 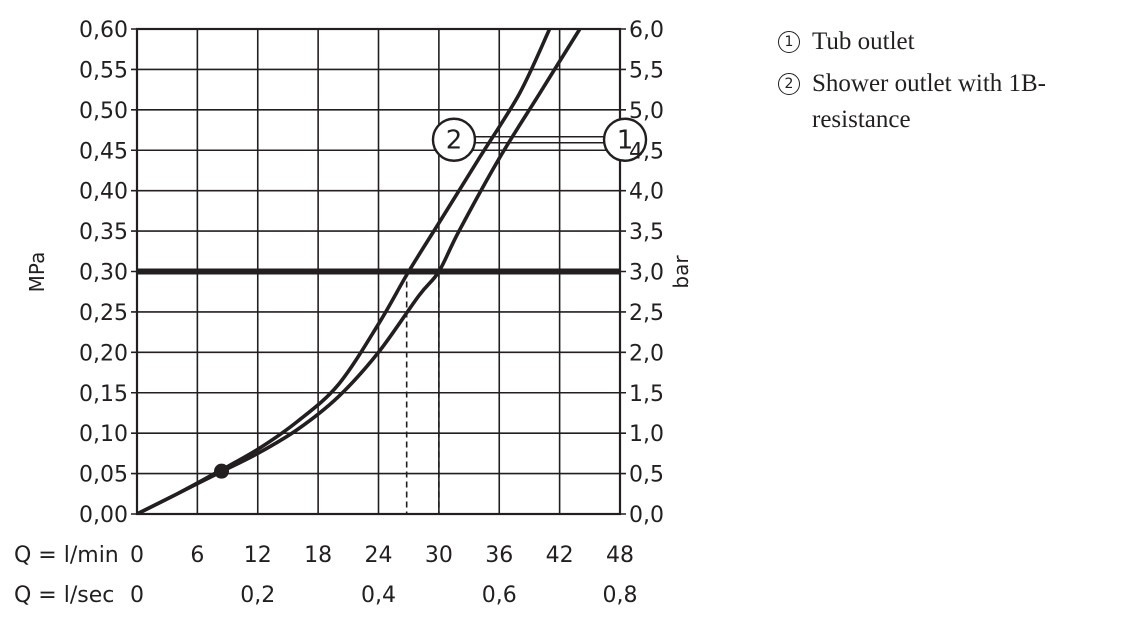 What do you see at coordinates (646, 192) in the screenshot?
I see `y-tick-label-right: 4,0` at bounding box center [646, 192].